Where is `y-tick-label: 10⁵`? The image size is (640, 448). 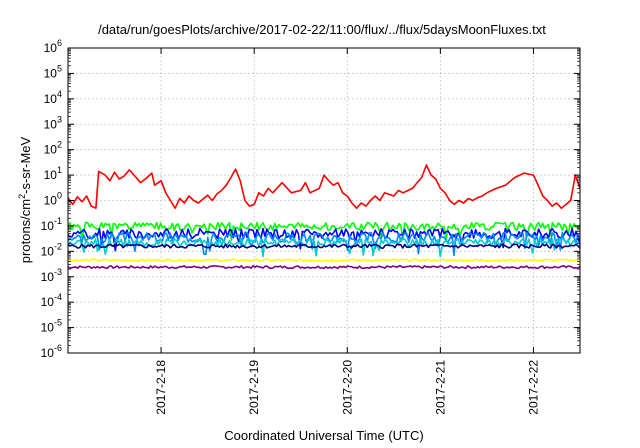 y-tick-label: 10⁵ is located at coordinates (53, 71).